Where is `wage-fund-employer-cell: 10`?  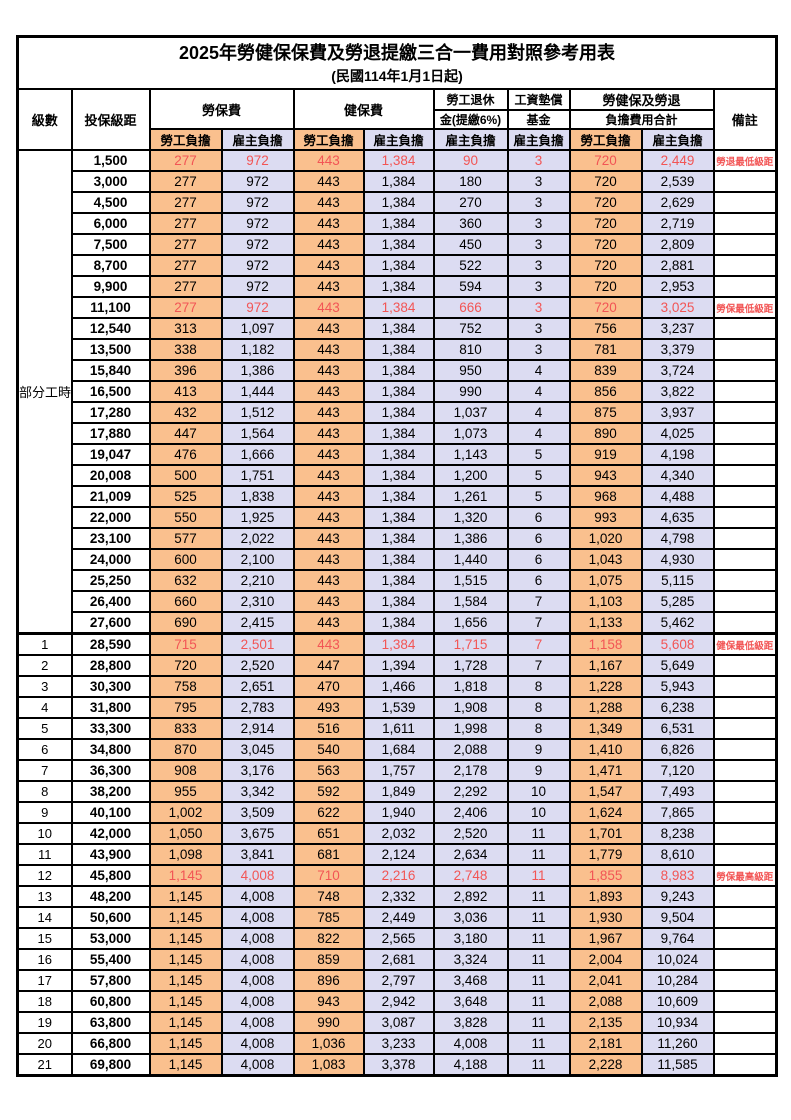 wage-fund-employer-cell: 10 is located at coordinates (538, 791).